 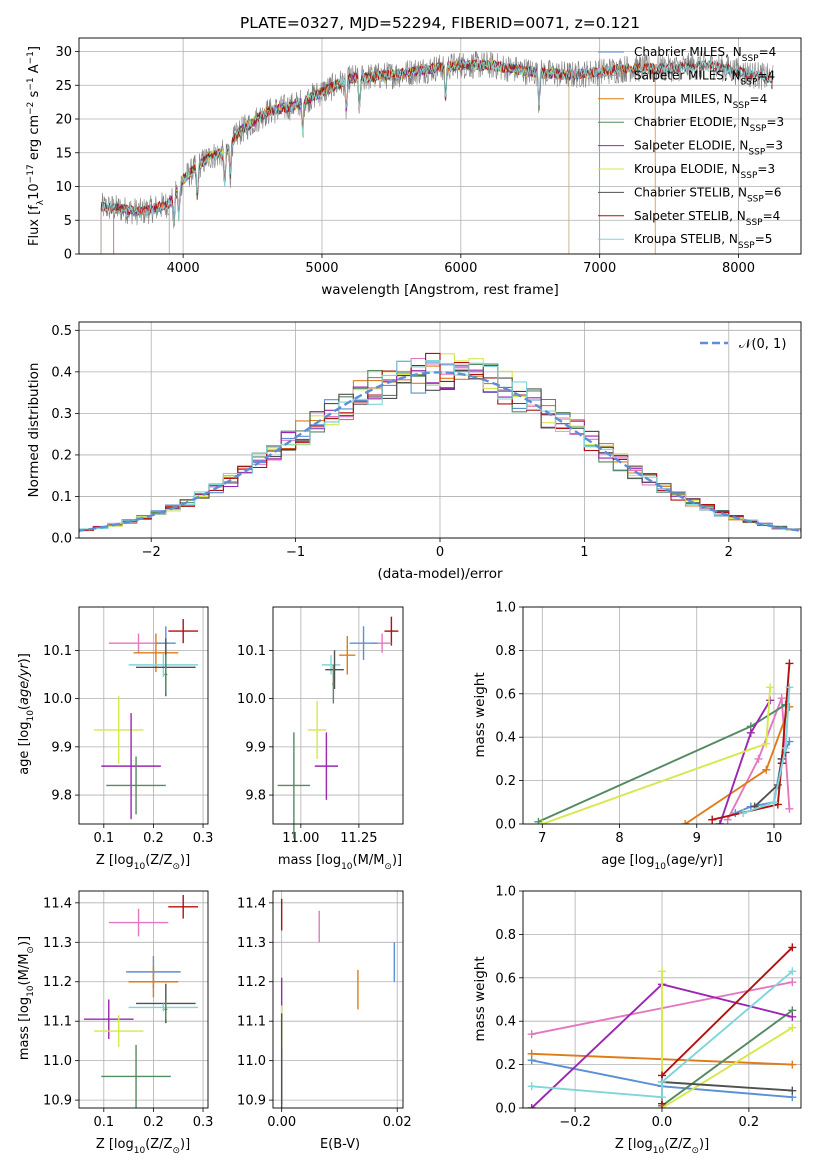 What do you see at coordinates (57, 1061) in the screenshot?
I see `y-tick-label: 11.0` at bounding box center [57, 1061].